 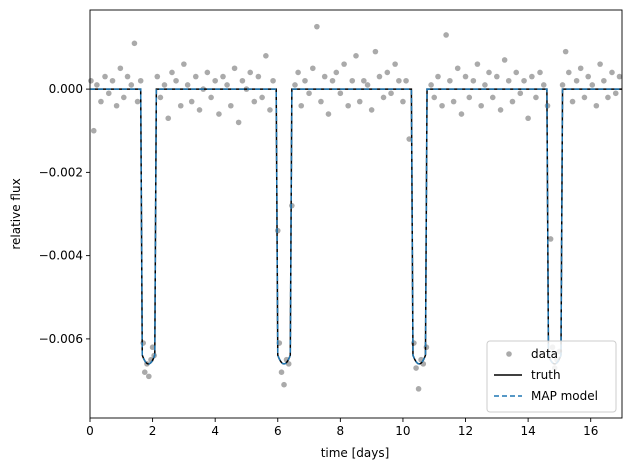 I want to click on x-tick-label: 16, so click(x=590, y=431).